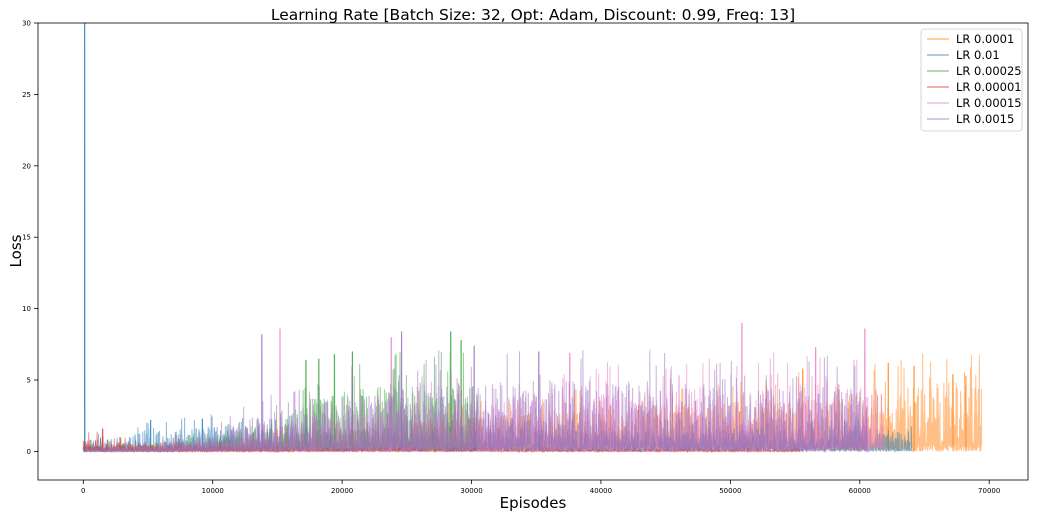  What do you see at coordinates (342, 491) in the screenshot?
I see `x-tick-label: 20000` at bounding box center [342, 491].